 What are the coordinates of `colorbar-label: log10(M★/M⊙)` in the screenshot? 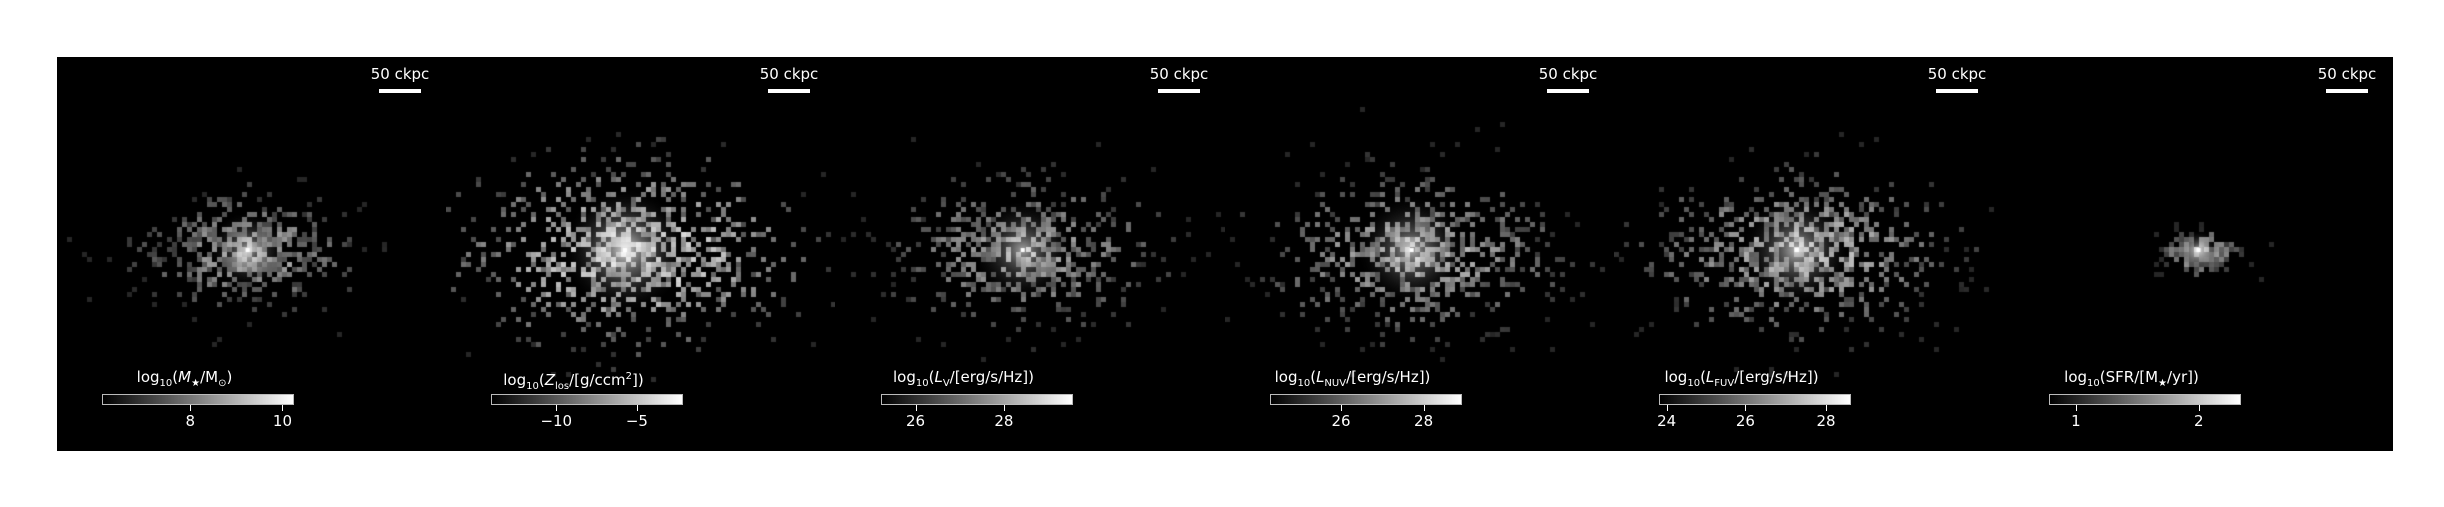 It's located at (184, 380).